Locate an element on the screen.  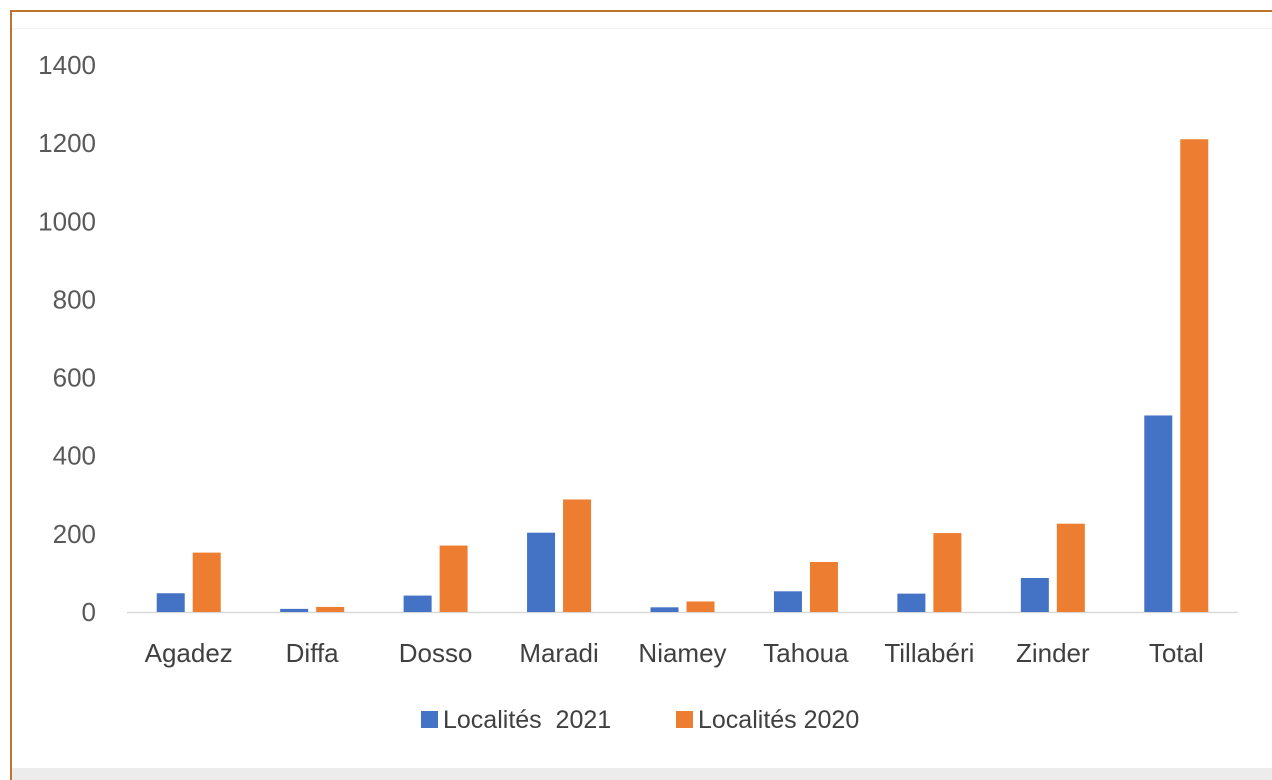
bar-2021-diffa is located at coordinates (294, 610).